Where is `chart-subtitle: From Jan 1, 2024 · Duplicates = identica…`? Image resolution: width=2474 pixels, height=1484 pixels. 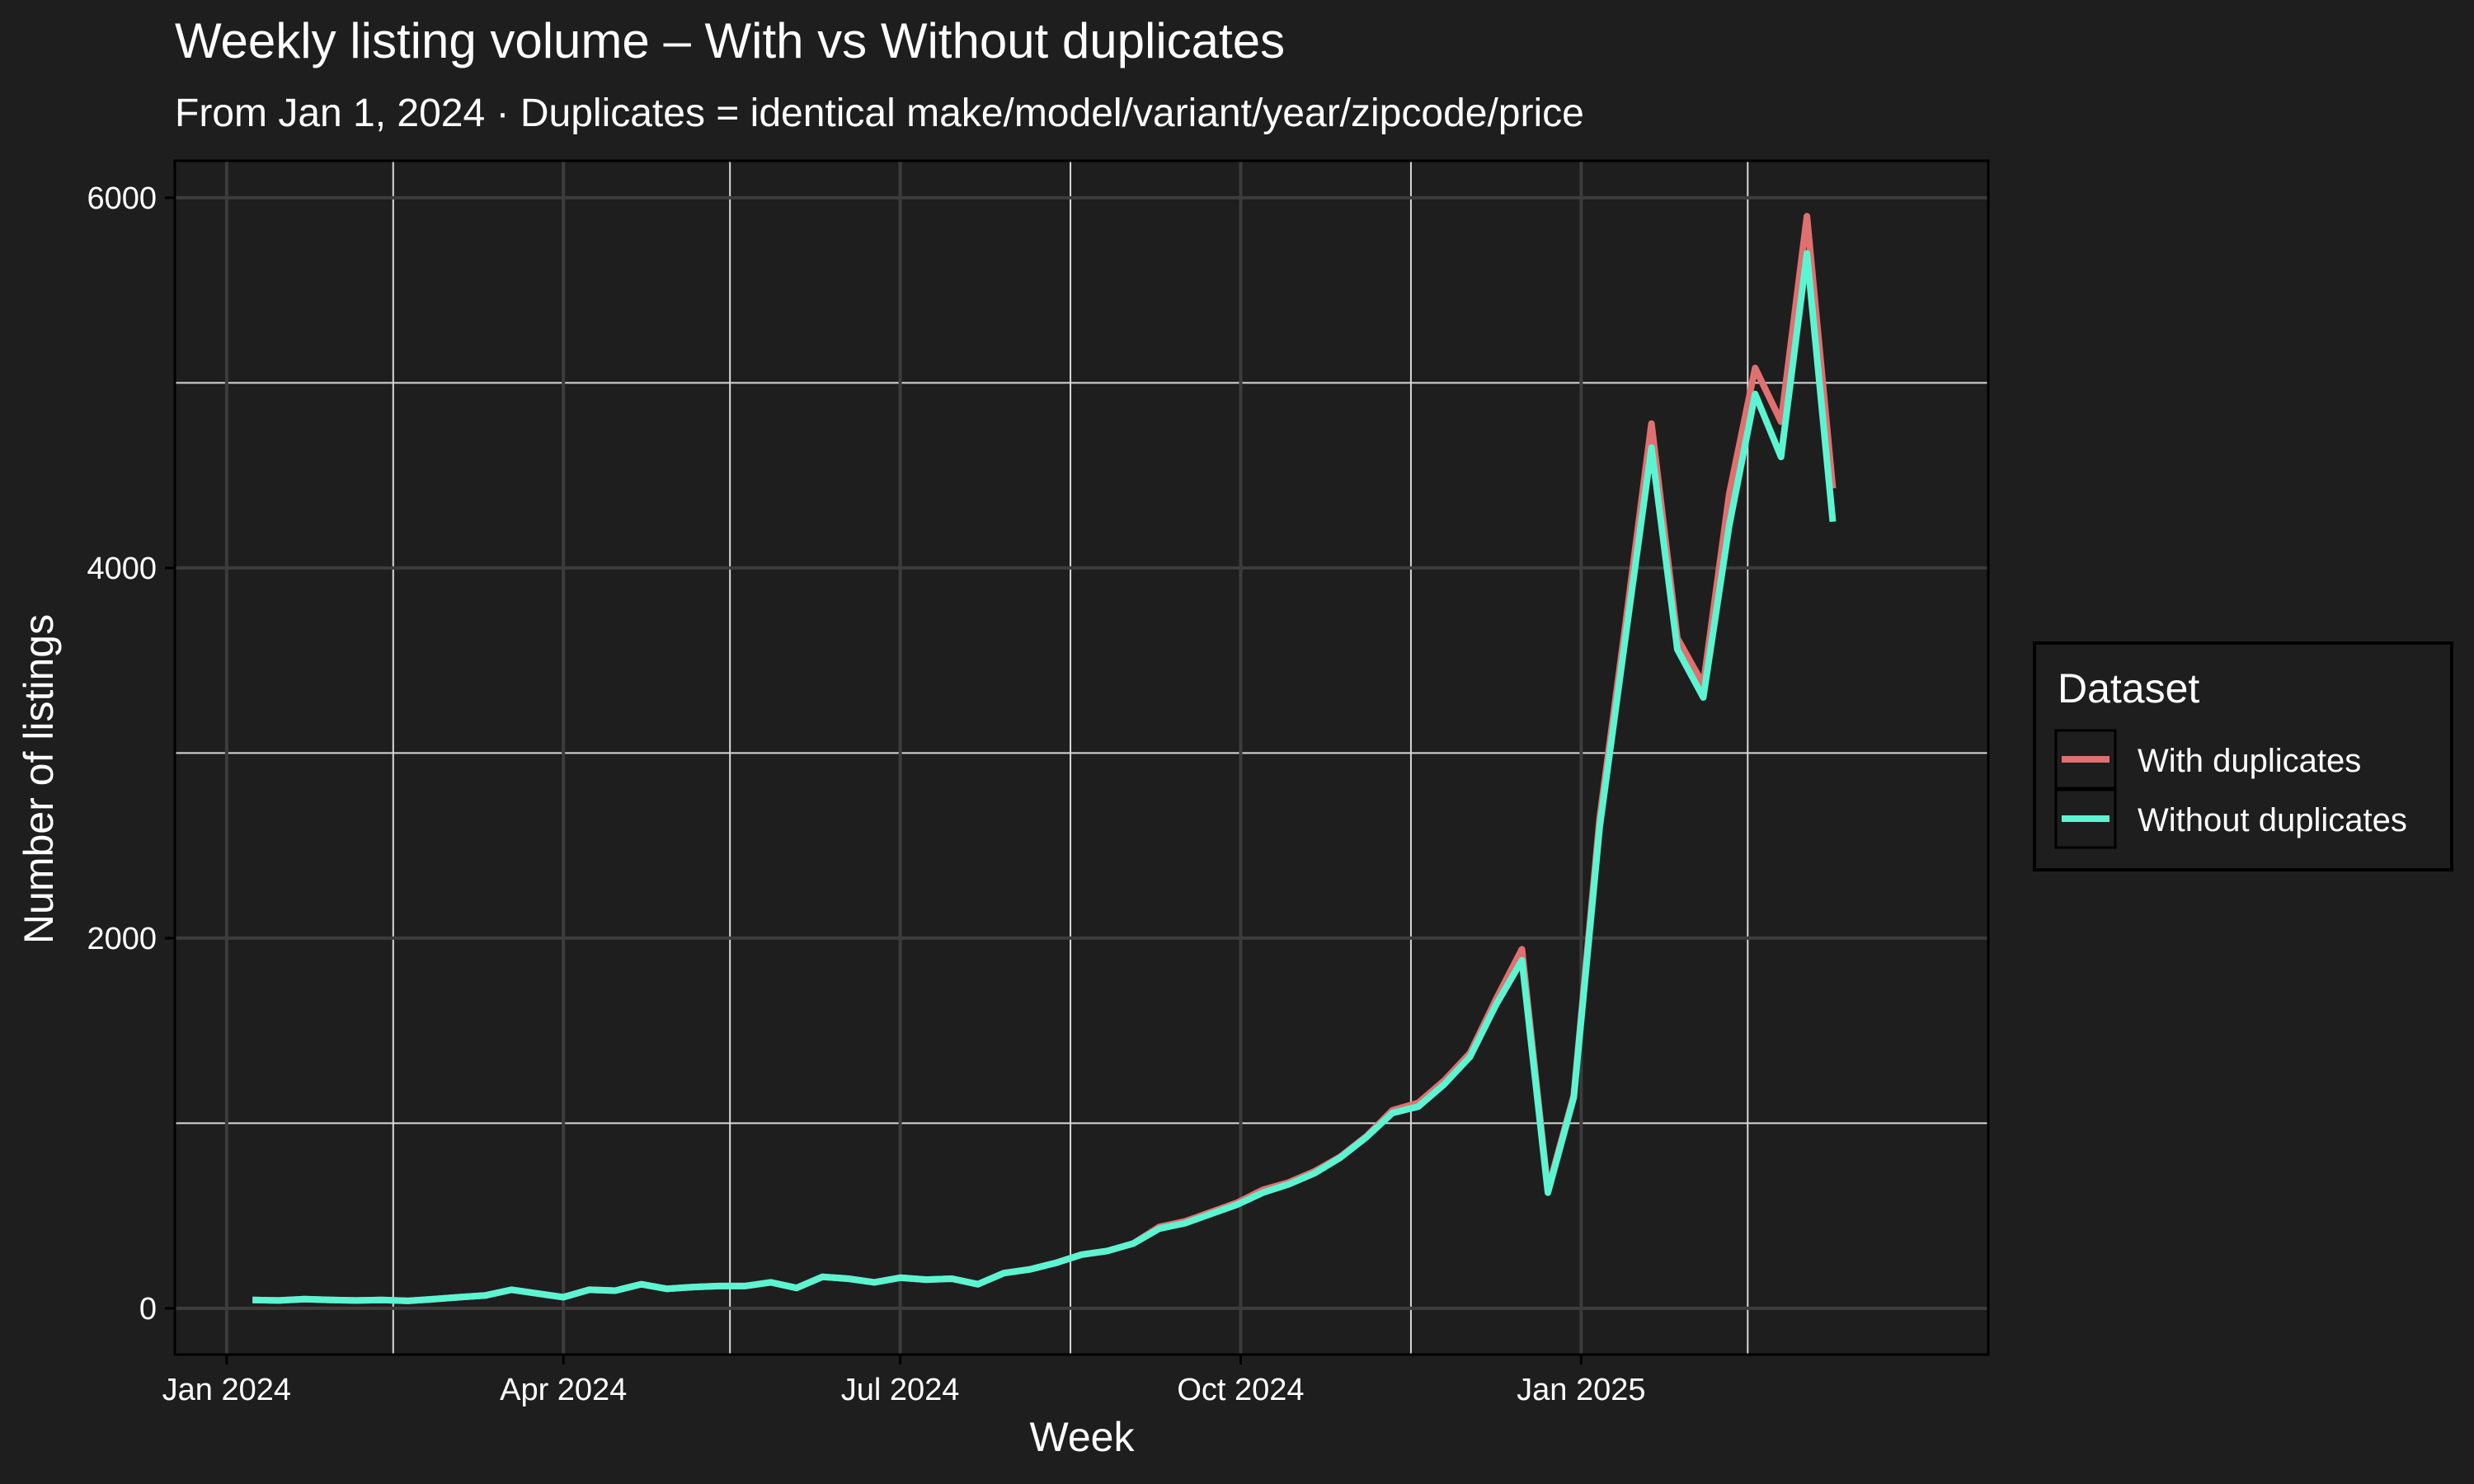 chart-subtitle: From Jan 1, 2024 · Duplicates = identica… is located at coordinates (879, 113).